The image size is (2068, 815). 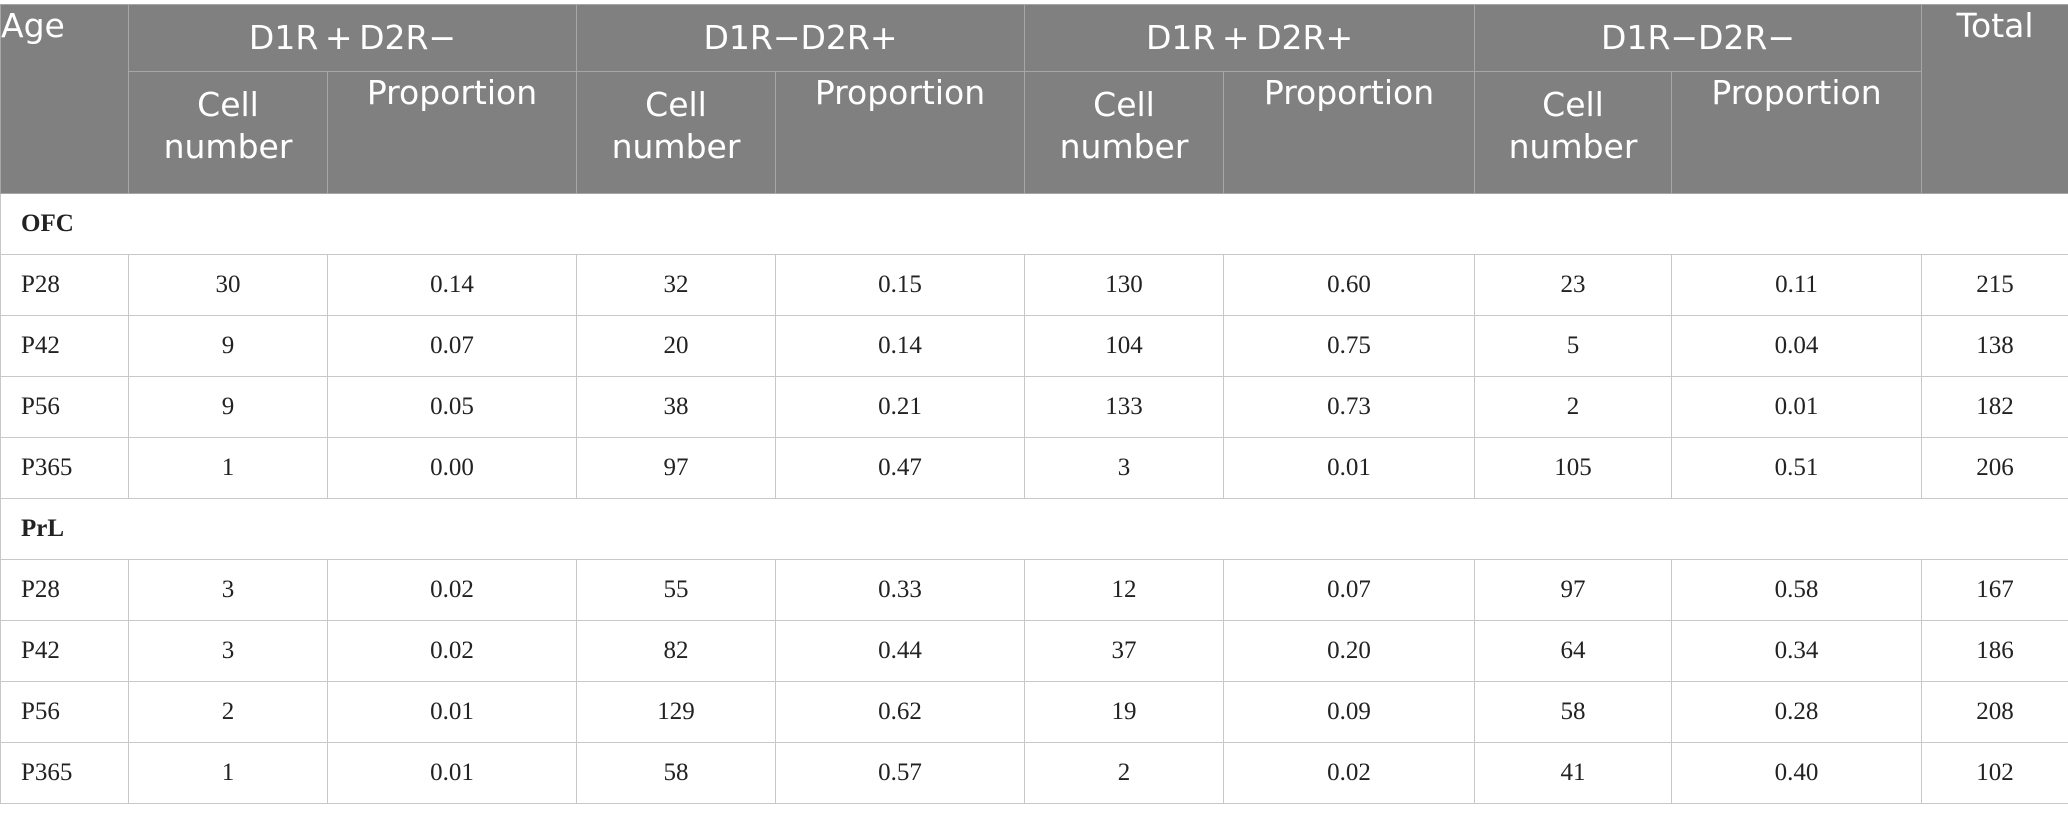 I want to click on header-group-d1r-neg-d2r-neg: D1R−D2R−, so click(x=1698, y=38).